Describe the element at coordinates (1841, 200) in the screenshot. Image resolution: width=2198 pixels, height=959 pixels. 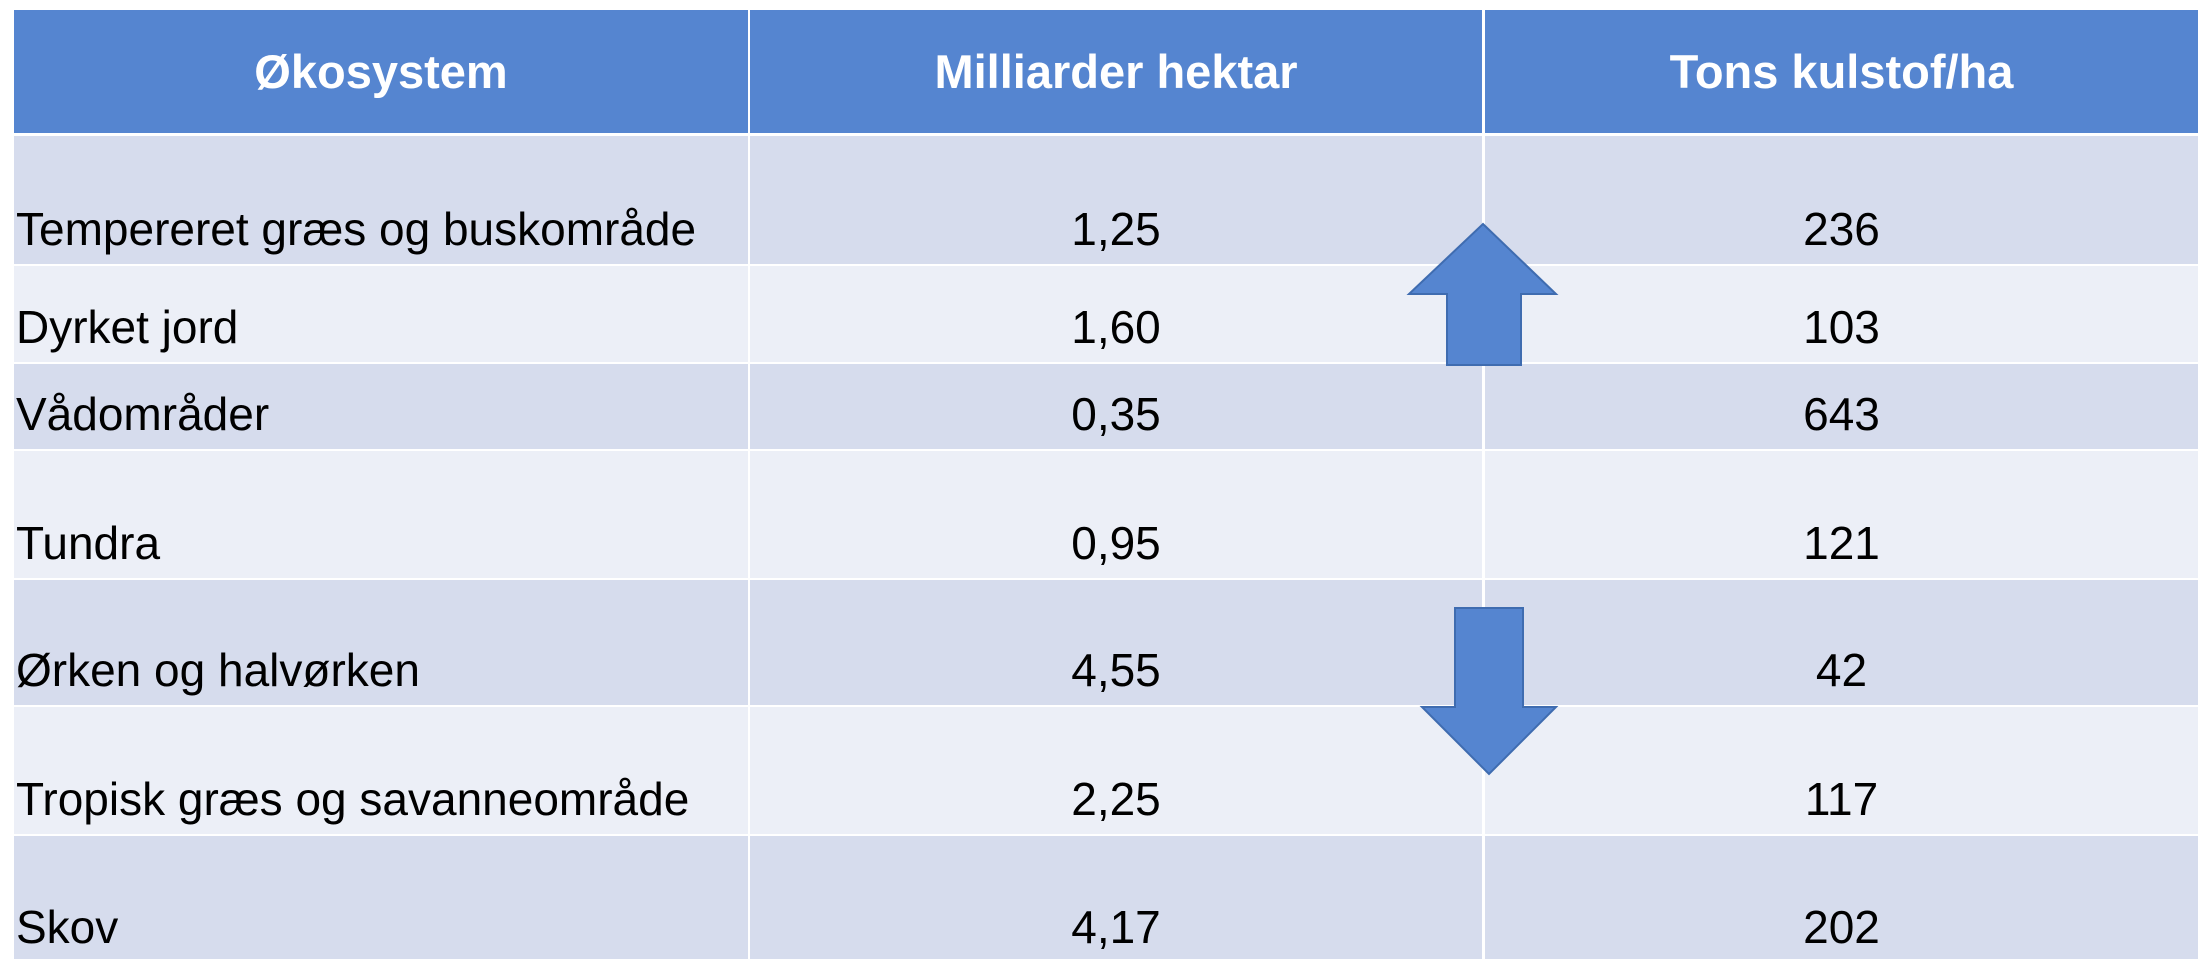
I see `table-cell: 236` at that location.